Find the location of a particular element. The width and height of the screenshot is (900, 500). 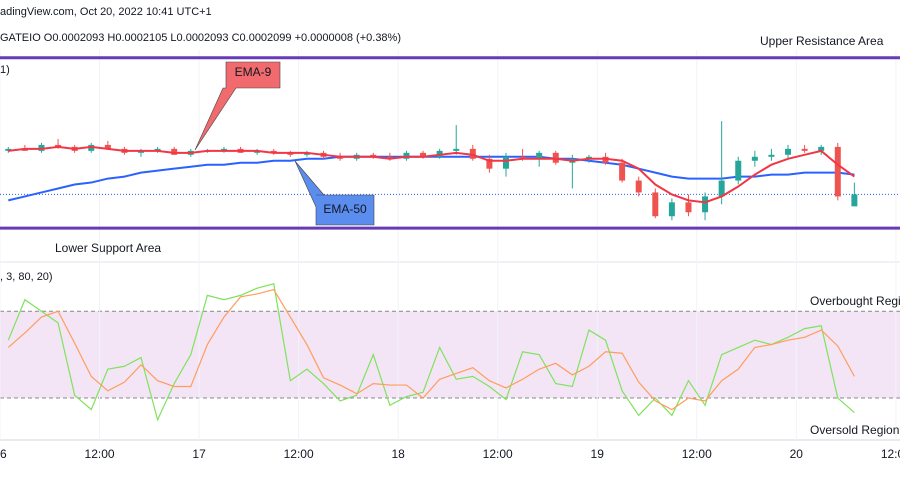

callout-label: EMA-9 is located at coordinates (253, 72).